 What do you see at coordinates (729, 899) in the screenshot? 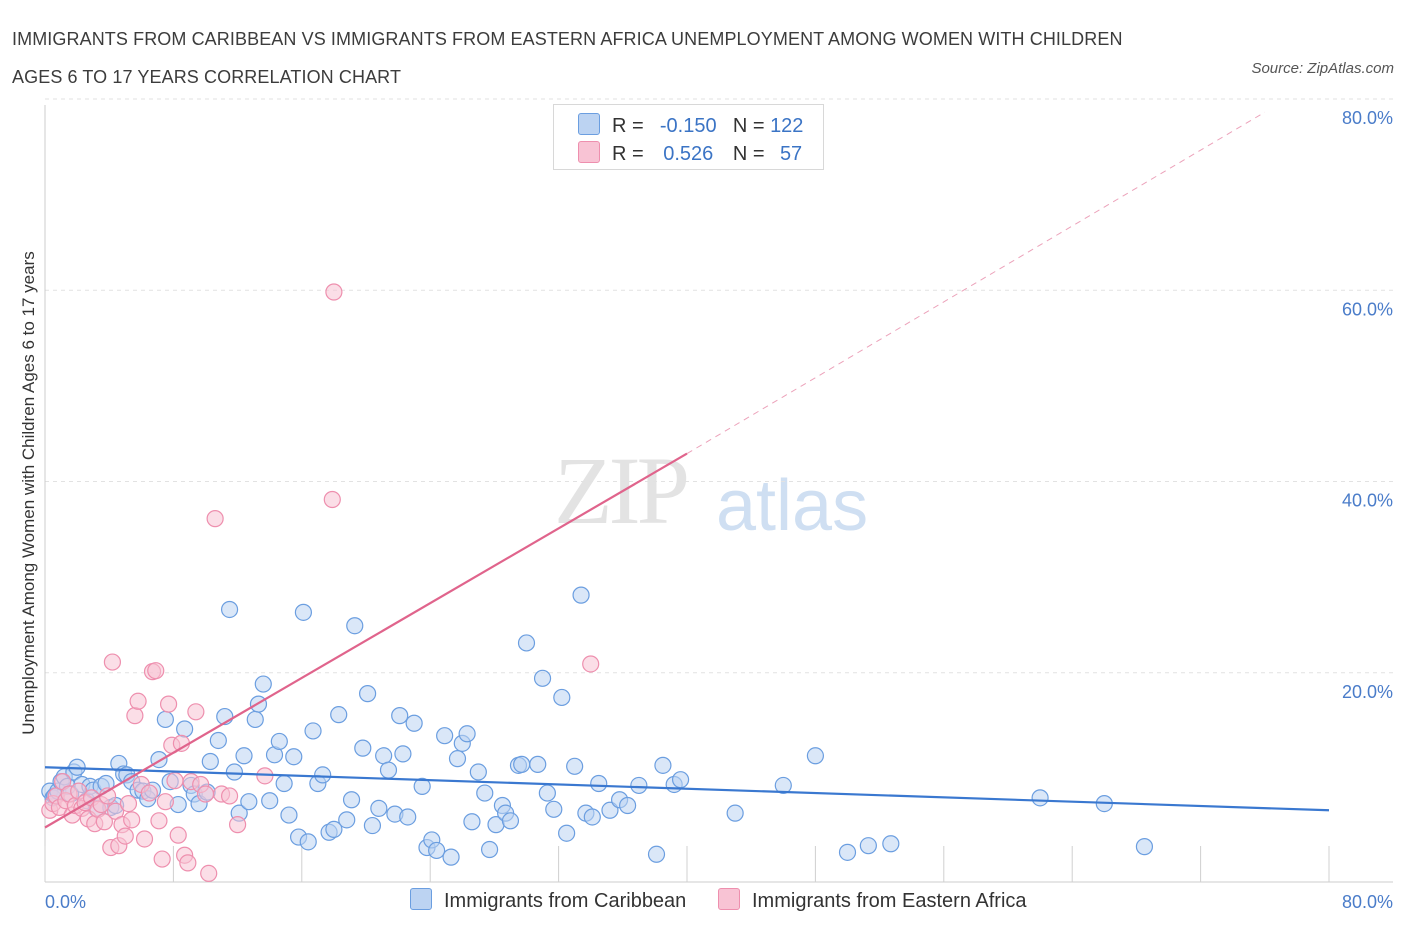
I see `eastern-africa-legend-swatch` at bounding box center [729, 899].